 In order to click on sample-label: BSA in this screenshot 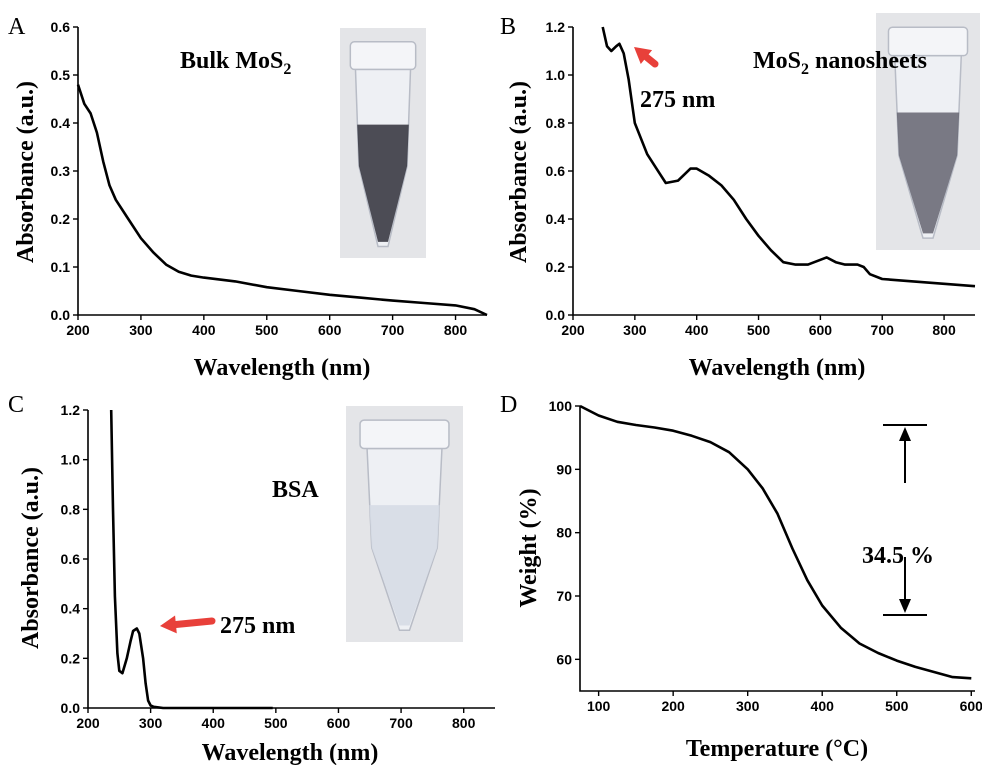, I will do `click(295, 490)`.